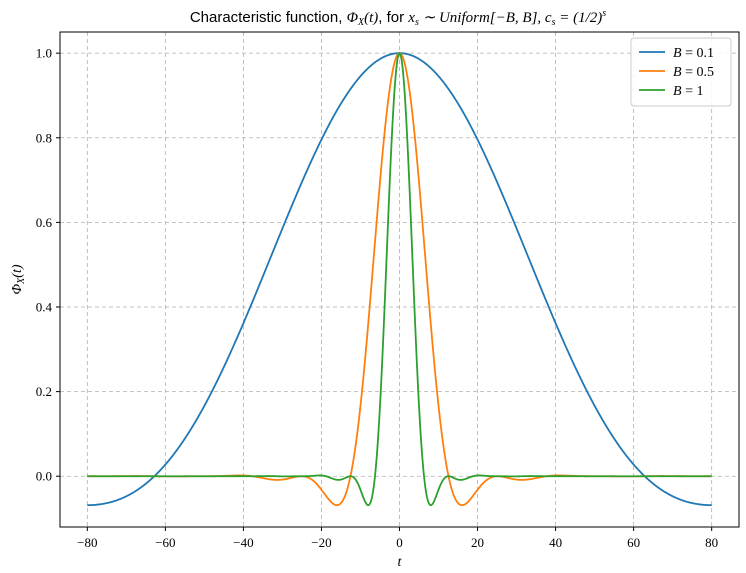  Describe the element at coordinates (17, 271) in the screenshot. I see `y-label-arg: (t)` at that location.